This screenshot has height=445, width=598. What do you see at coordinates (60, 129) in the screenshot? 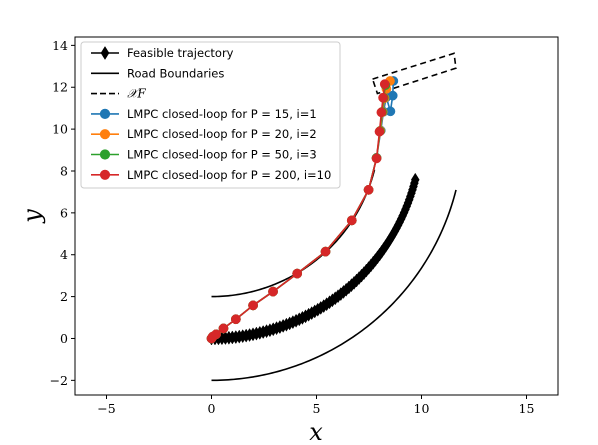
I see `y-tick-label: 10` at bounding box center [60, 129].